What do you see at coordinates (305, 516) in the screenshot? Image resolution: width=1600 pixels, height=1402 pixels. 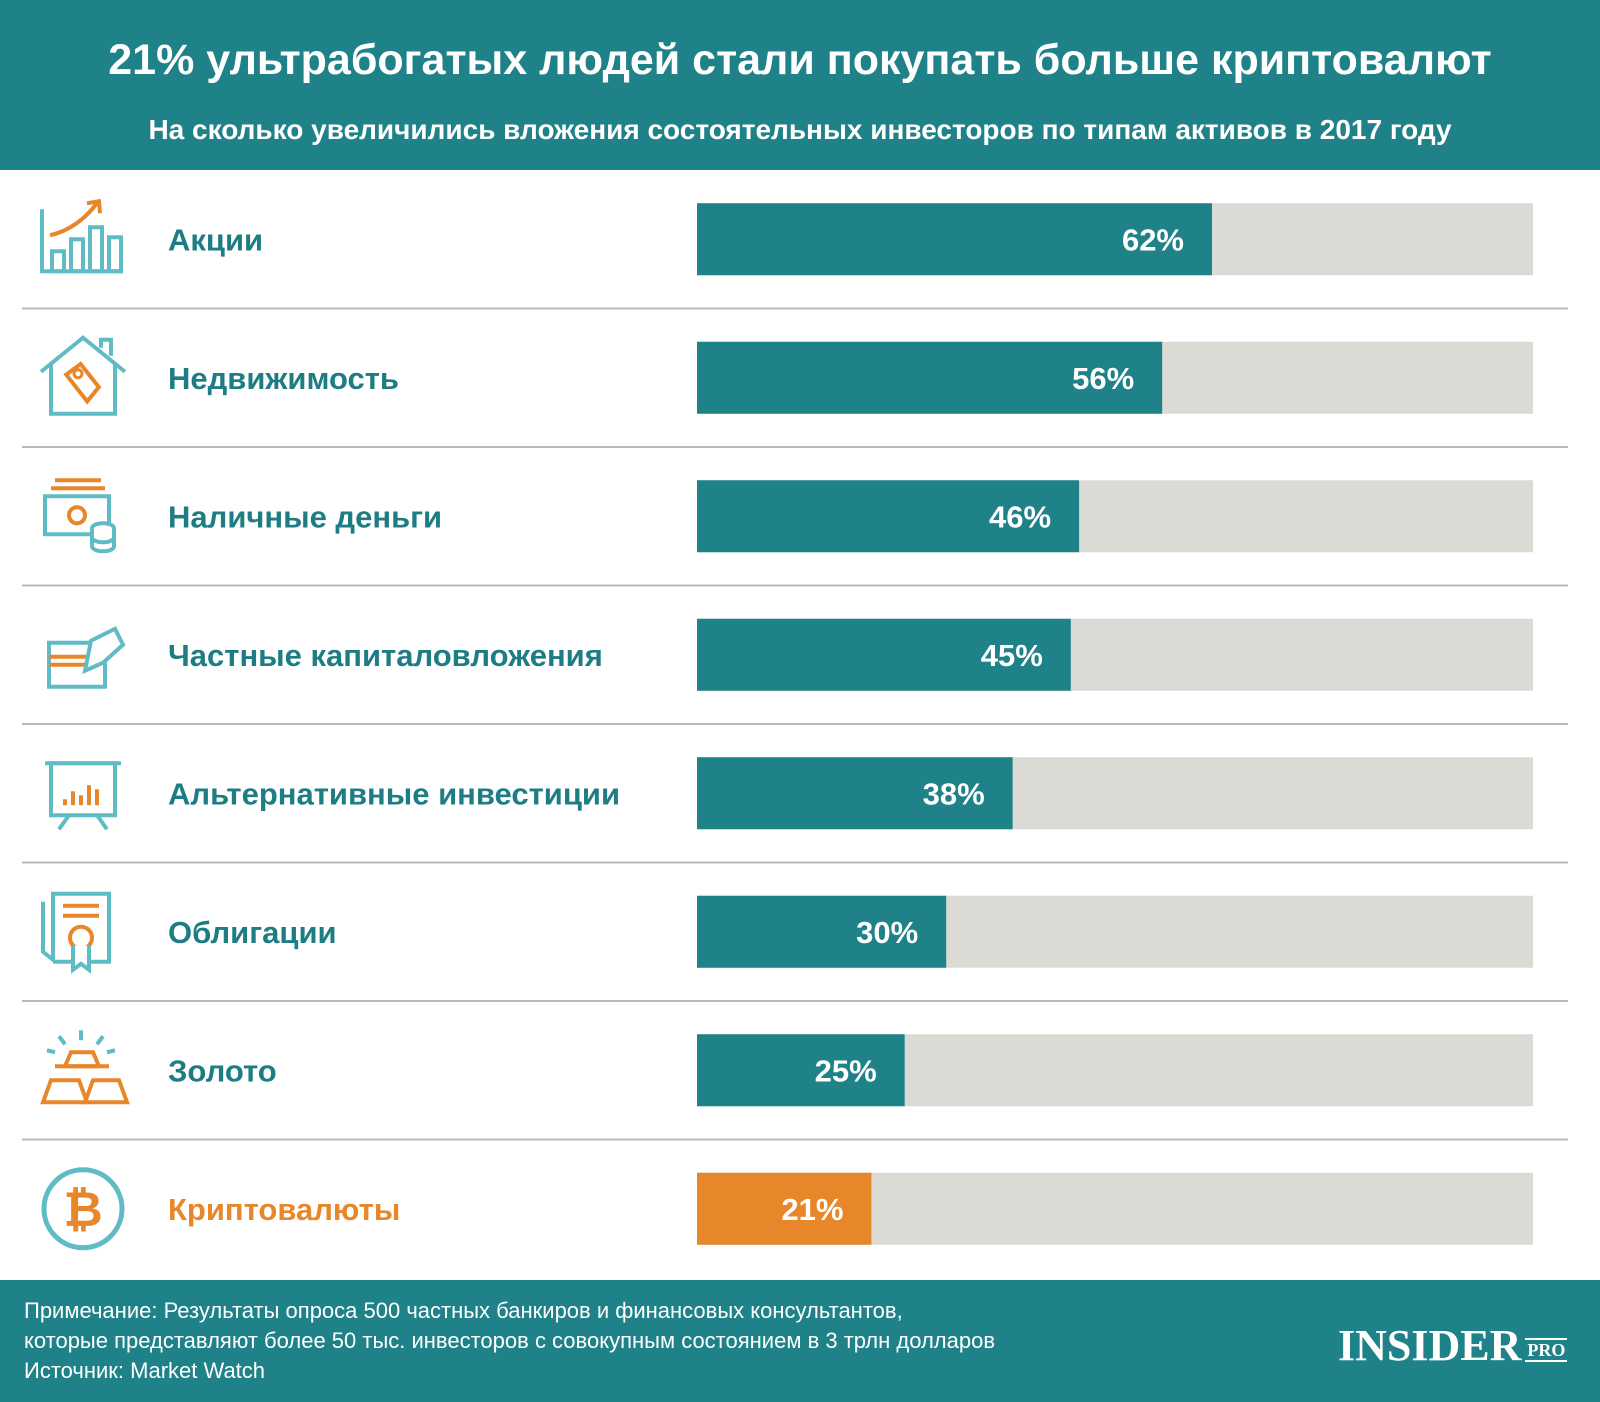 I see `category-label: Наличные деньги` at bounding box center [305, 516].